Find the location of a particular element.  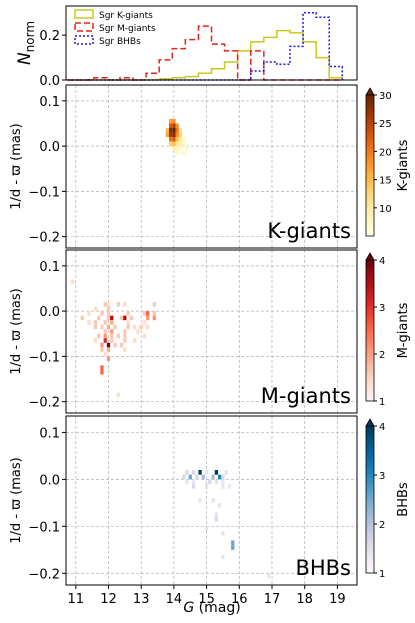

histogram-frame is located at coordinates (211, 43).